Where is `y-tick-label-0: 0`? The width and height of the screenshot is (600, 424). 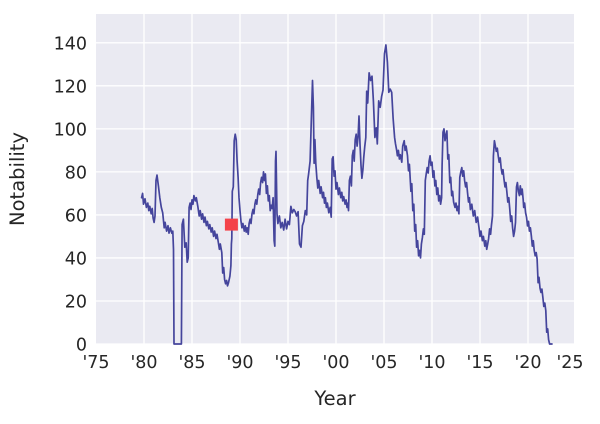 y-tick-label-0: 0 is located at coordinates (81, 346).